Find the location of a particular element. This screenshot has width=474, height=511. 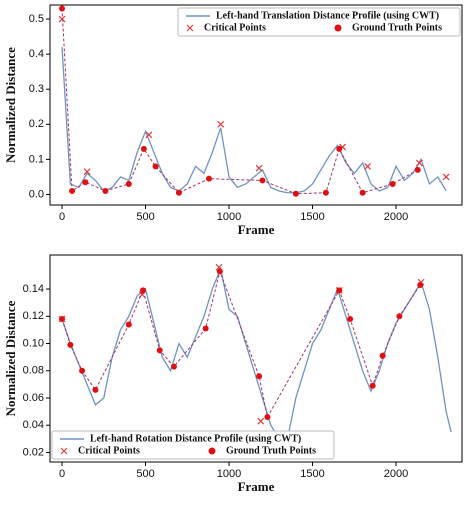

y-tick-label: 0.10 is located at coordinates (33, 343).